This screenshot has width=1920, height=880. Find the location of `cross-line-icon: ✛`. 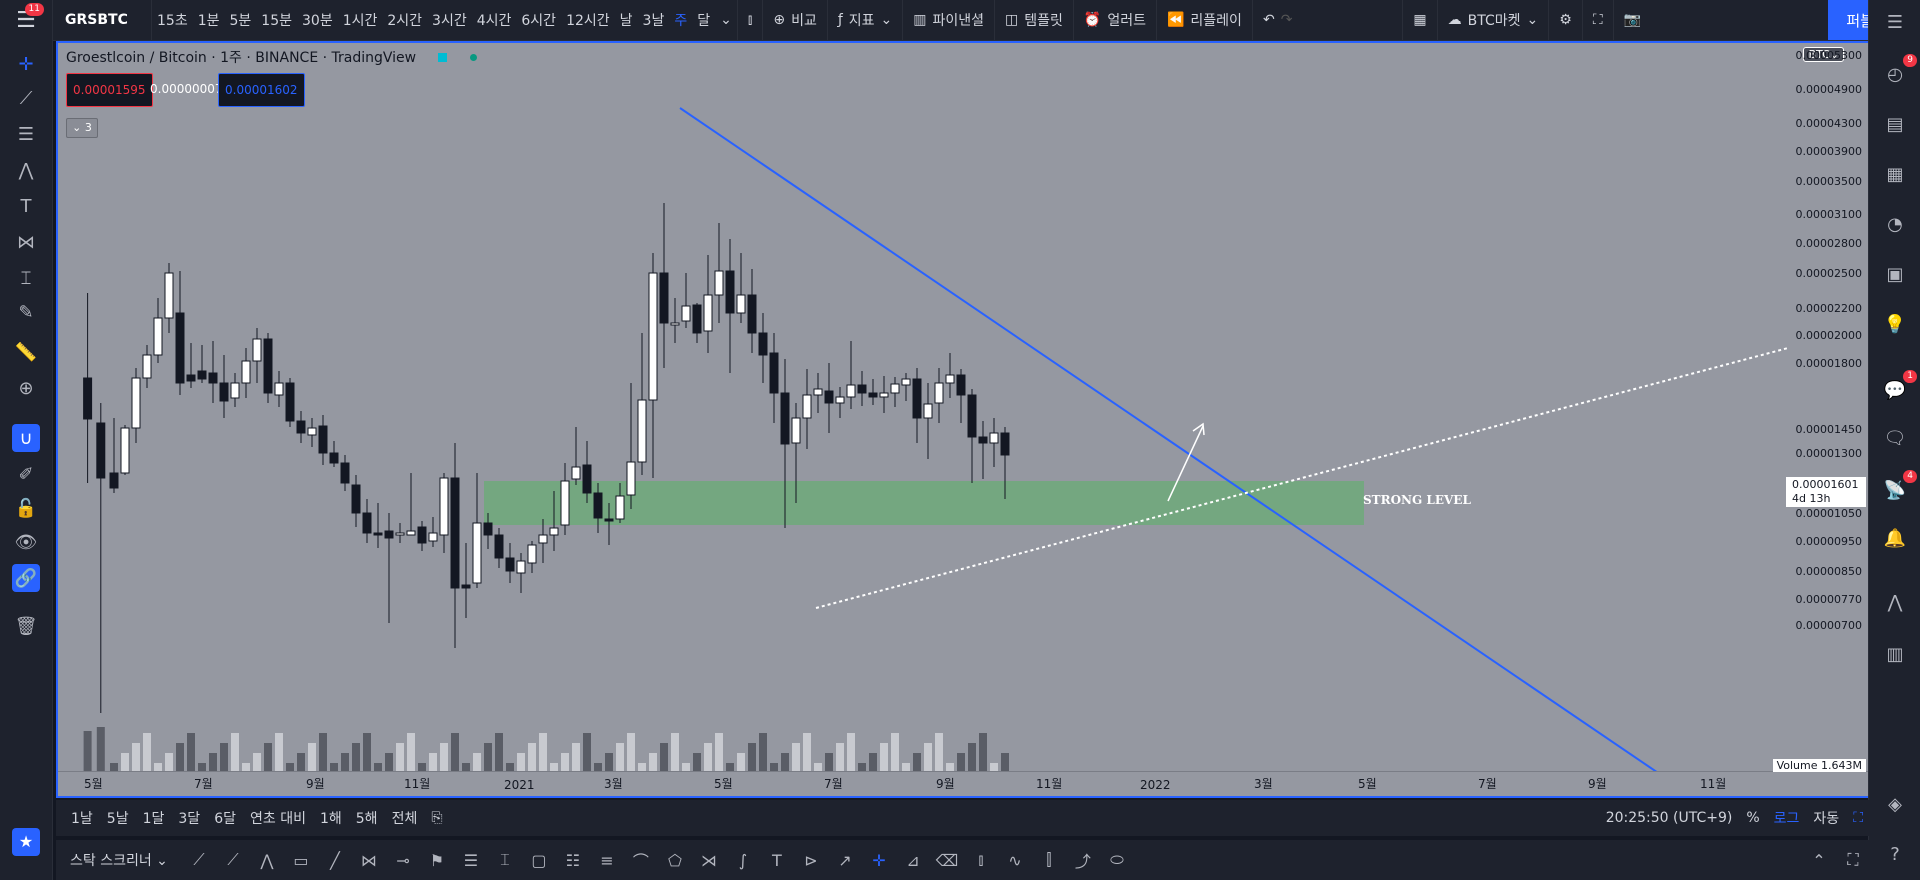

cross-line-icon: ✛ is located at coordinates (879, 860).